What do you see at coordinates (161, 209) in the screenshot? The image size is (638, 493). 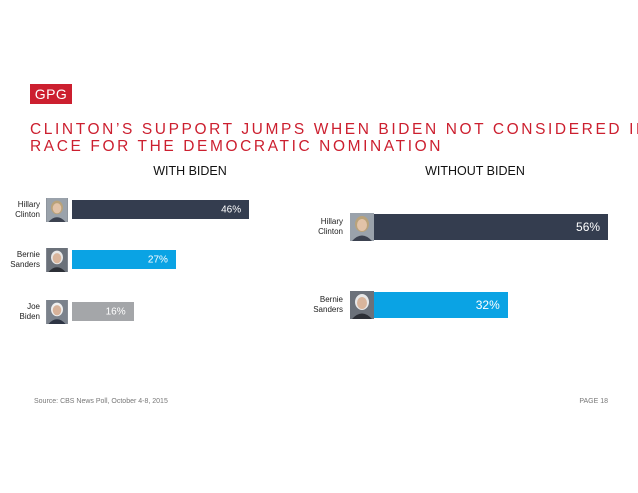 I see `bar: 46%` at bounding box center [161, 209].